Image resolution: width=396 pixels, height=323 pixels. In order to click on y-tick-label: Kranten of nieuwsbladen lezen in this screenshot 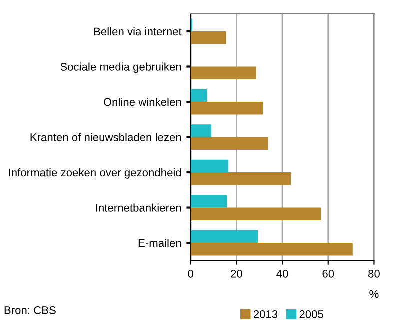, I will do `click(106, 137)`.